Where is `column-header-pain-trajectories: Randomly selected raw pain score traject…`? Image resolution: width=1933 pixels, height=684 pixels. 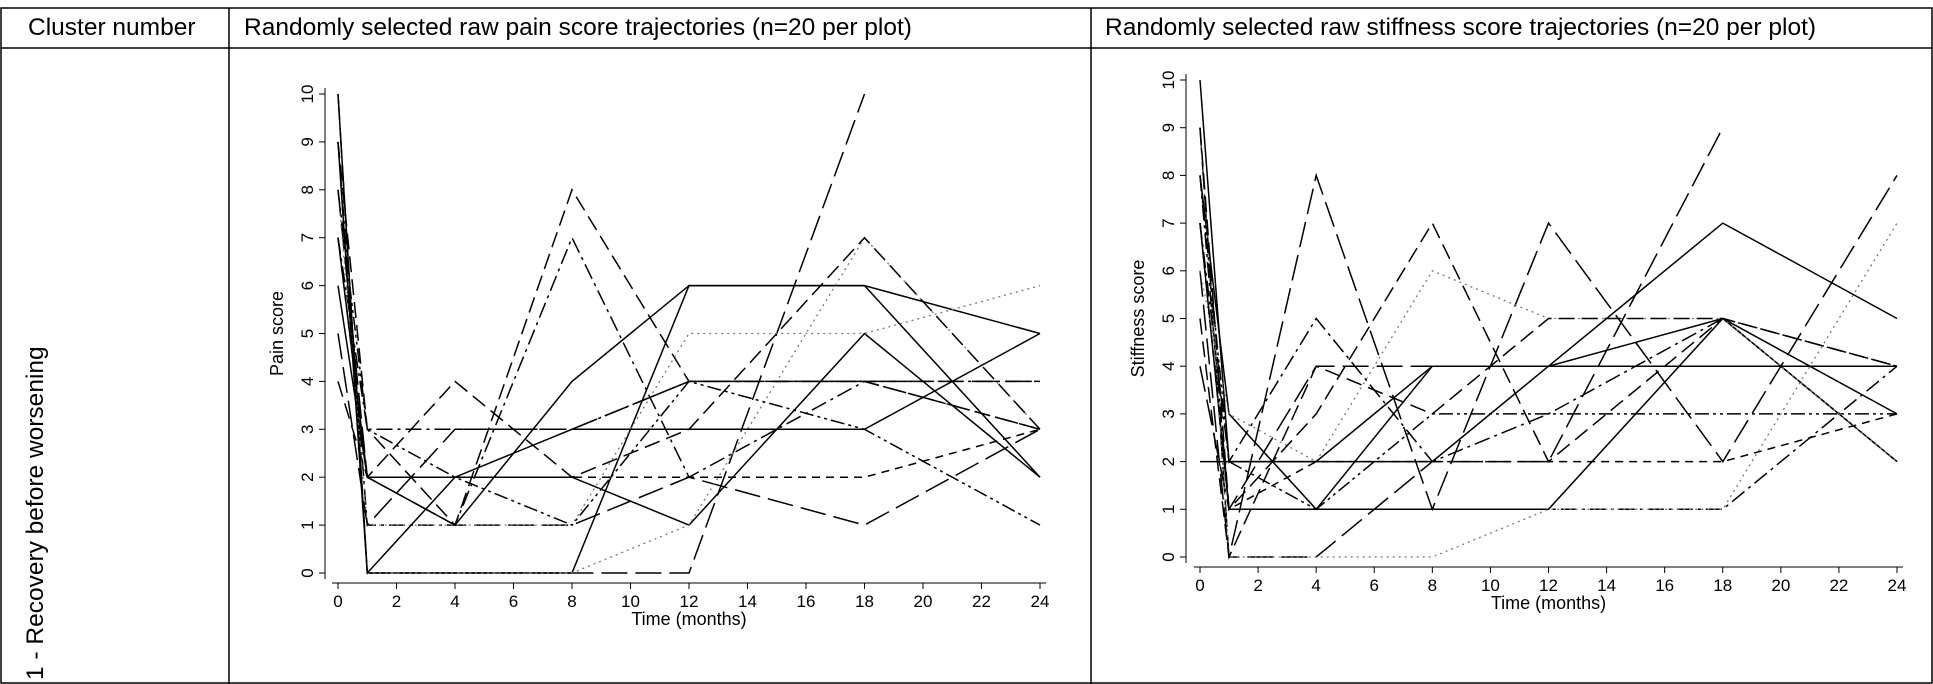
column-header-pain-trajectories: Randomly selected raw pain score traject… is located at coordinates (578, 27).